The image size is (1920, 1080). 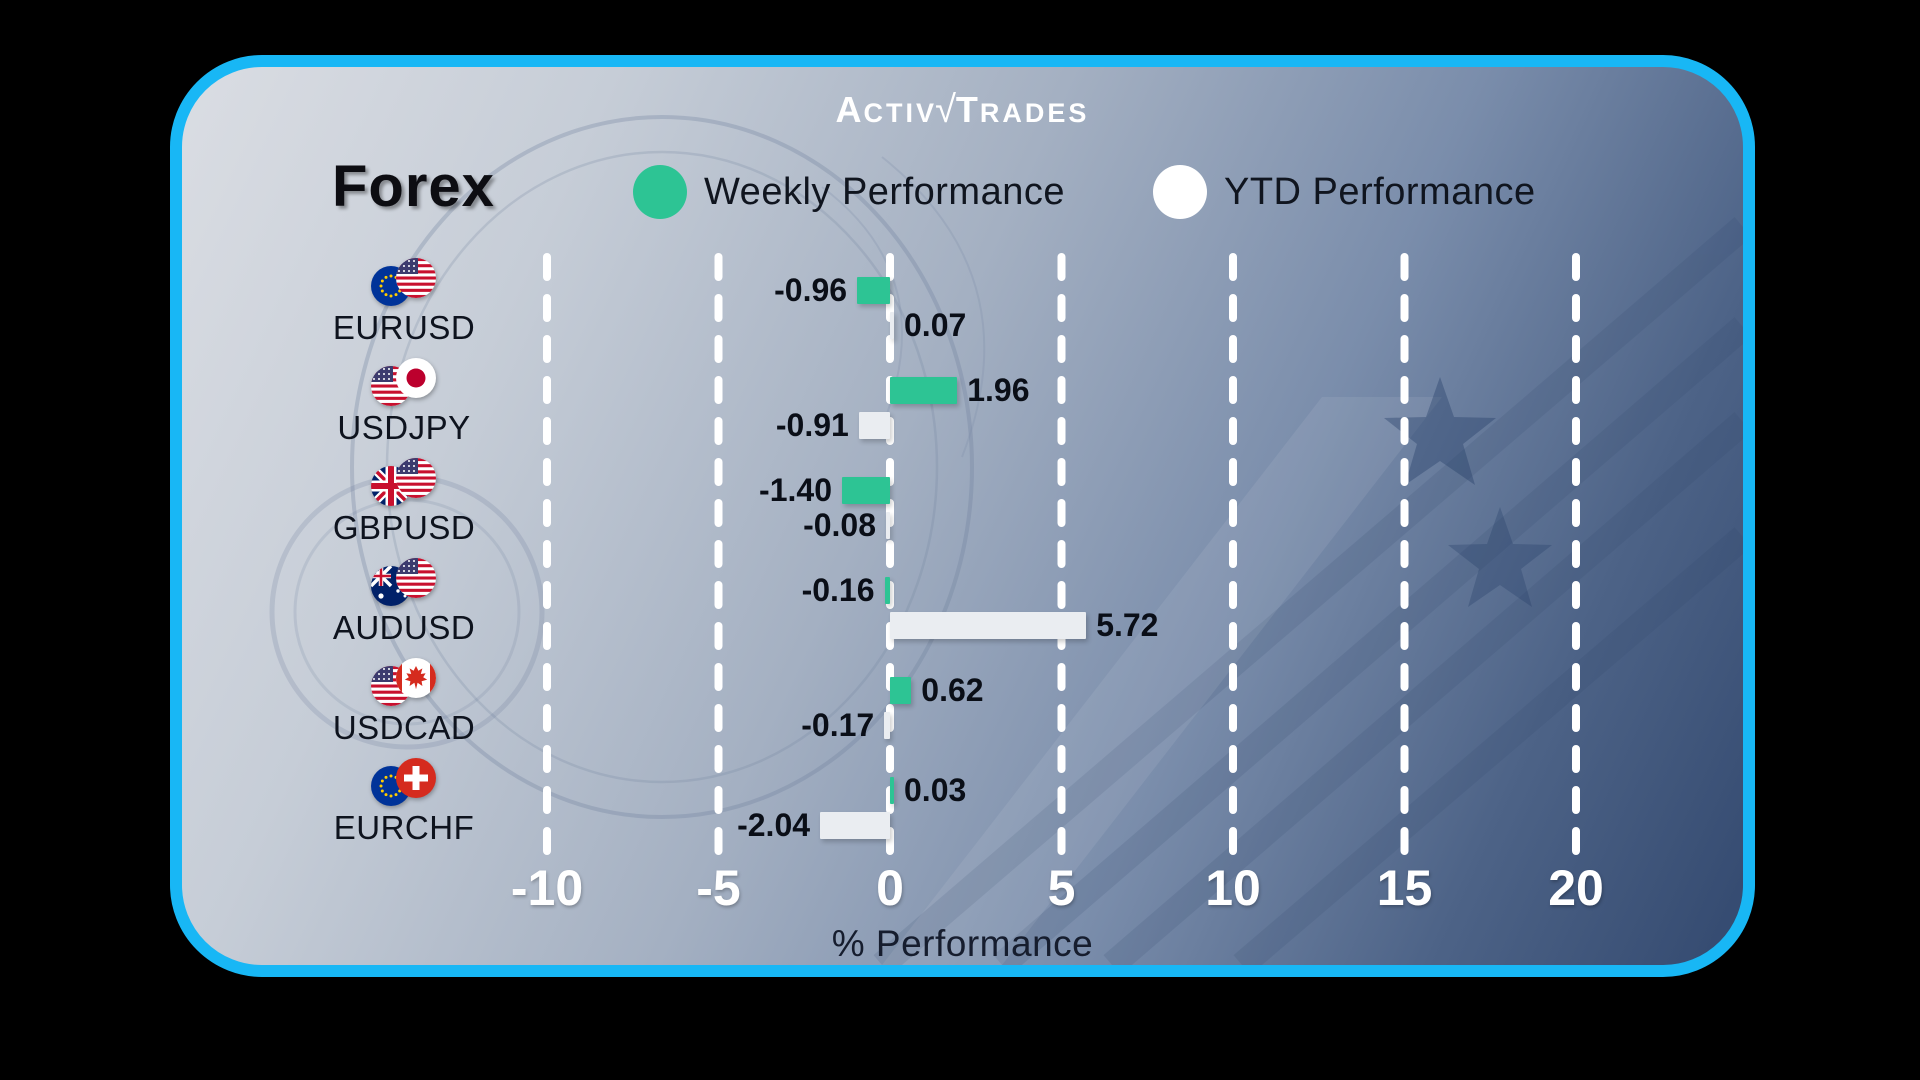 What do you see at coordinates (1233, 888) in the screenshot?
I see `x-tick-10: 10` at bounding box center [1233, 888].